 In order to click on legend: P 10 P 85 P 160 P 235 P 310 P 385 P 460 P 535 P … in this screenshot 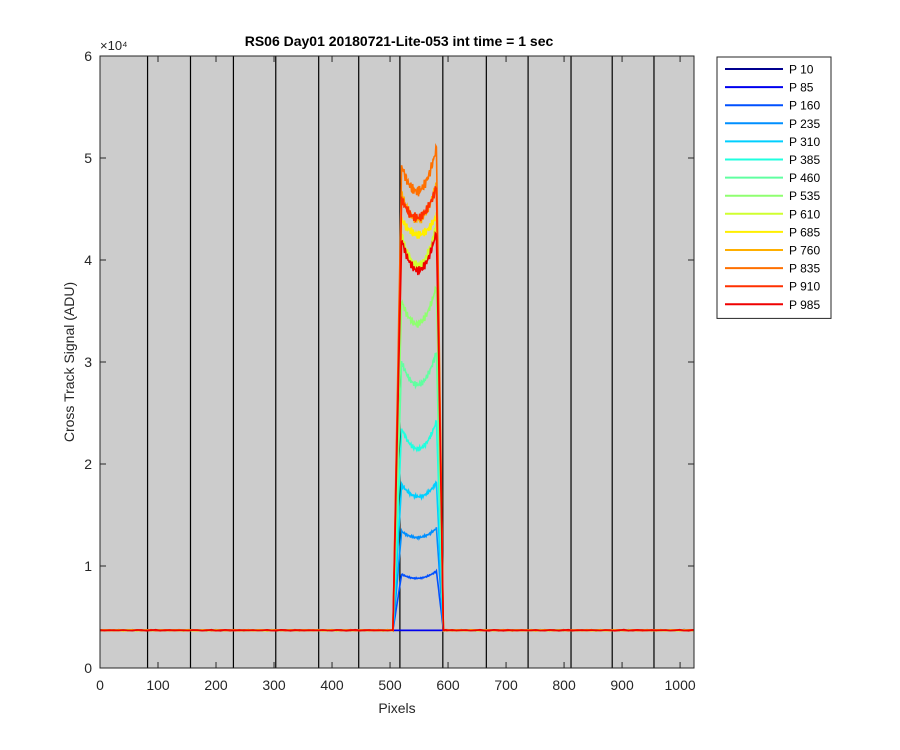, I will do `click(774, 187)`.